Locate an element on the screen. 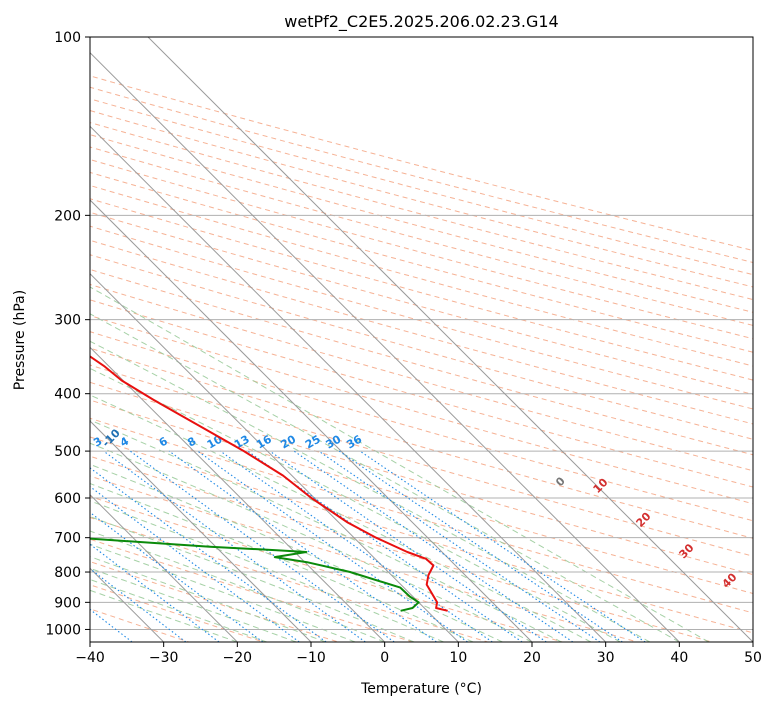 The width and height of the screenshot is (775, 708). dewpoint-profile is located at coordinates (255, 574).